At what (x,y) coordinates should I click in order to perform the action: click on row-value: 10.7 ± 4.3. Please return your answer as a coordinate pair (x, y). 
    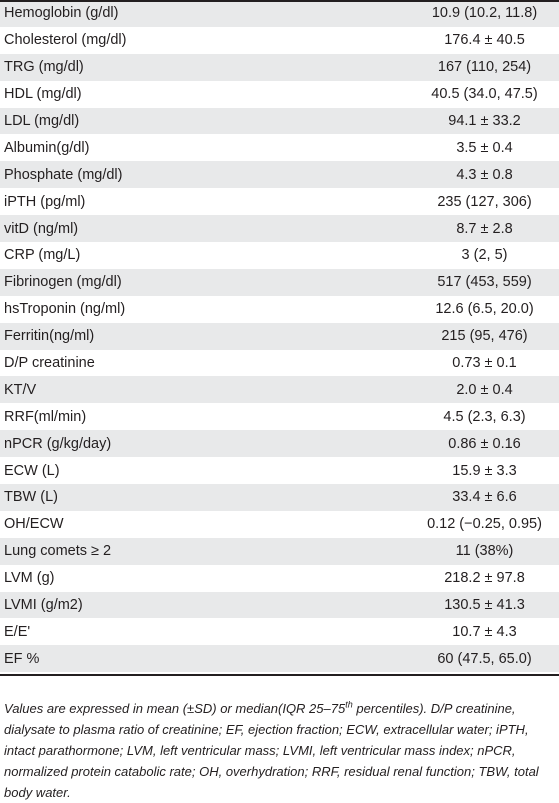
    Looking at the image, I should click on (484, 631).